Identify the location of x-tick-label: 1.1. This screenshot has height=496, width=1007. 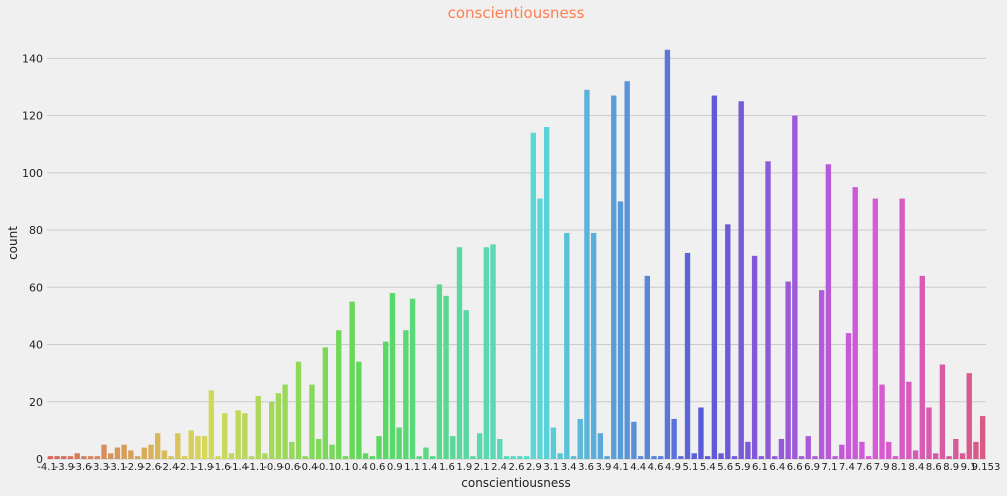
(412, 467).